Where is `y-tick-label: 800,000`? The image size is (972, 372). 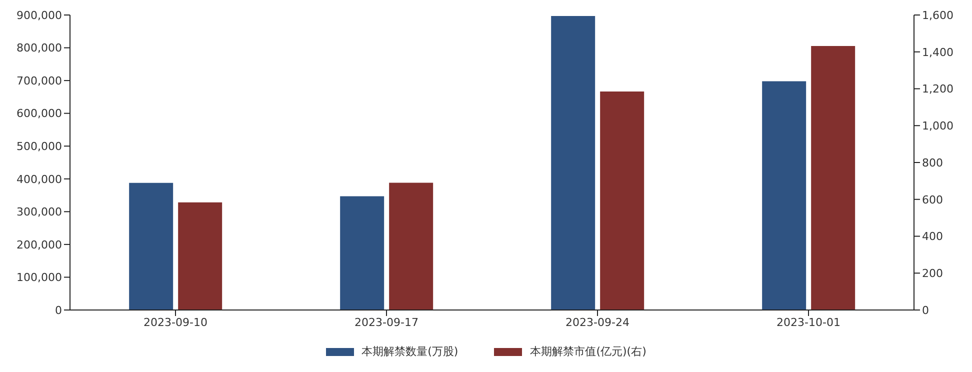
y-tick-label: 800,000 is located at coordinates (39, 48).